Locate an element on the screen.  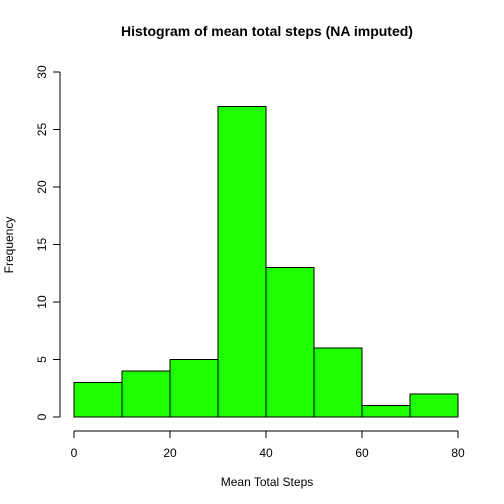
y-tick-label: 5 is located at coordinates (42, 359).